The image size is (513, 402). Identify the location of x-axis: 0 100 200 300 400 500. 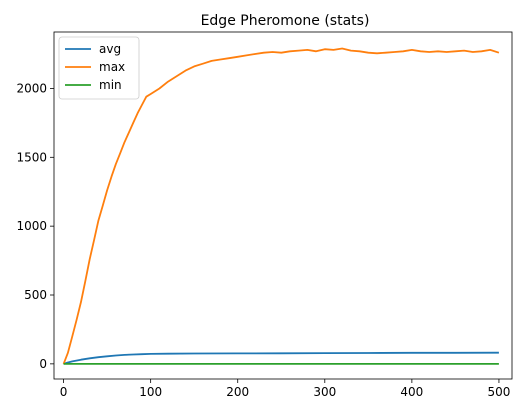
(285, 389).